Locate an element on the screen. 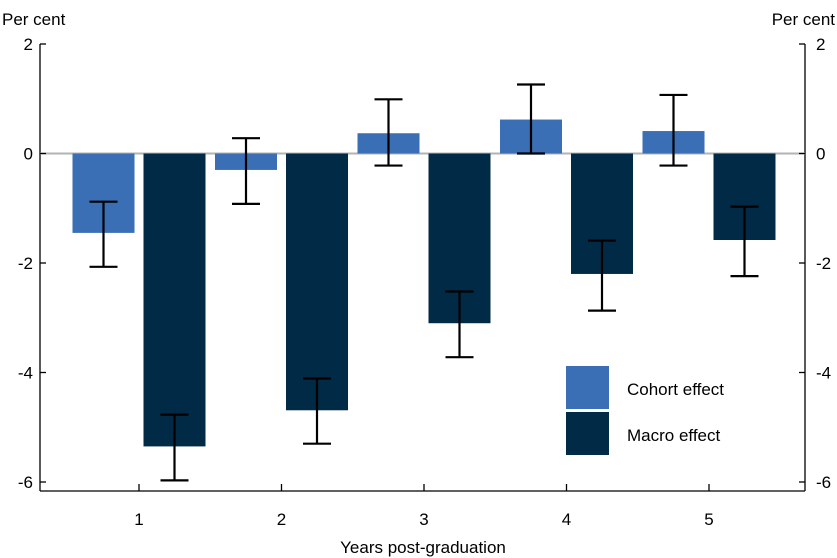  x-tick-label-4: 4 is located at coordinates (566, 519).